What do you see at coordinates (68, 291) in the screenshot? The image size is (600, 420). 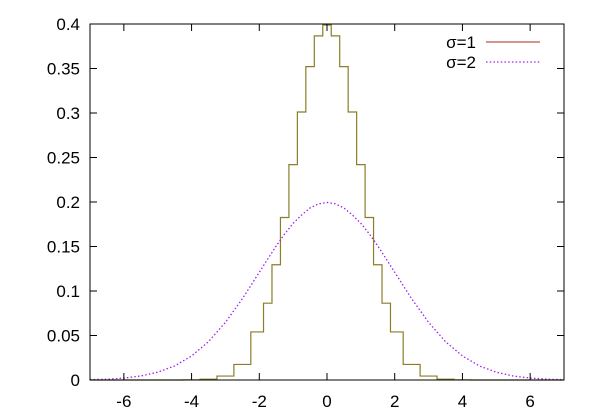 I see `y-tick-label: 0.1` at bounding box center [68, 291].